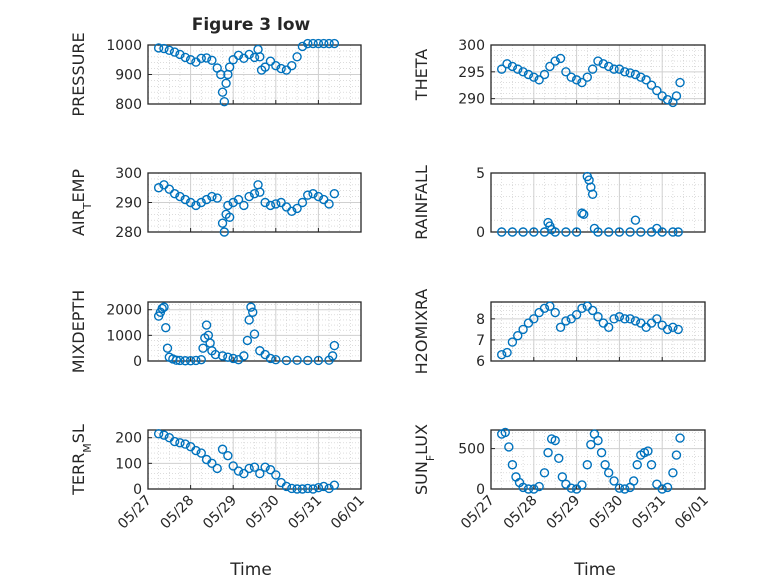 This screenshot has height=583, width=778. Describe the element at coordinates (81, 460) in the screenshot. I see `y-axis-label: TERRMSL` at that location.